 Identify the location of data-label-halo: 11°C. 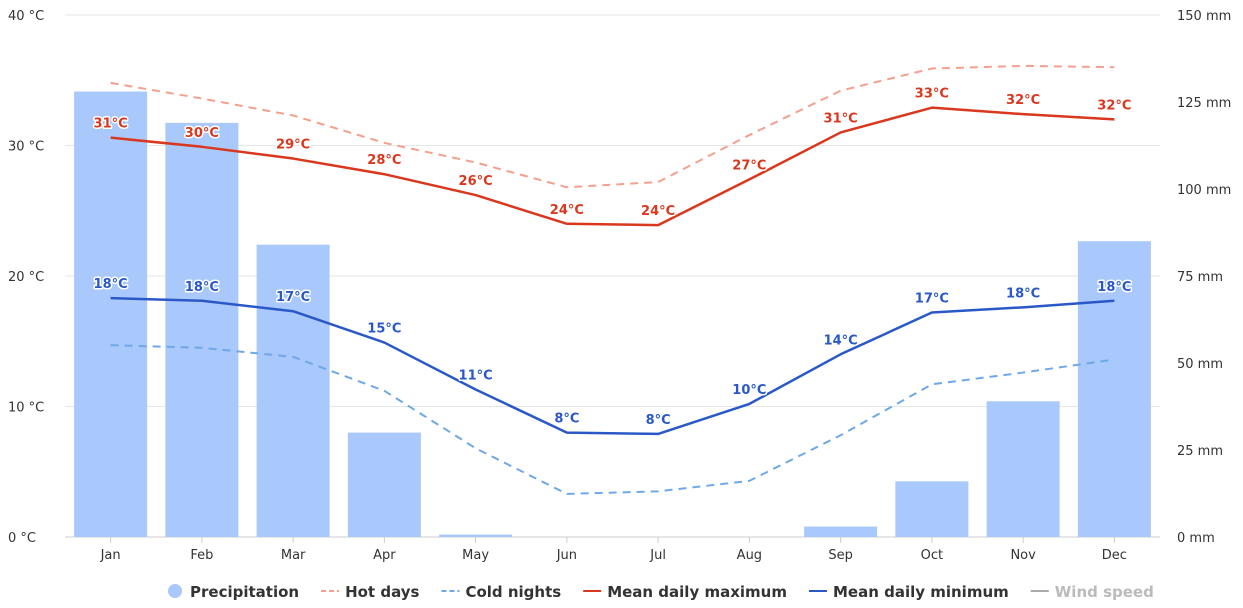
(476, 376).